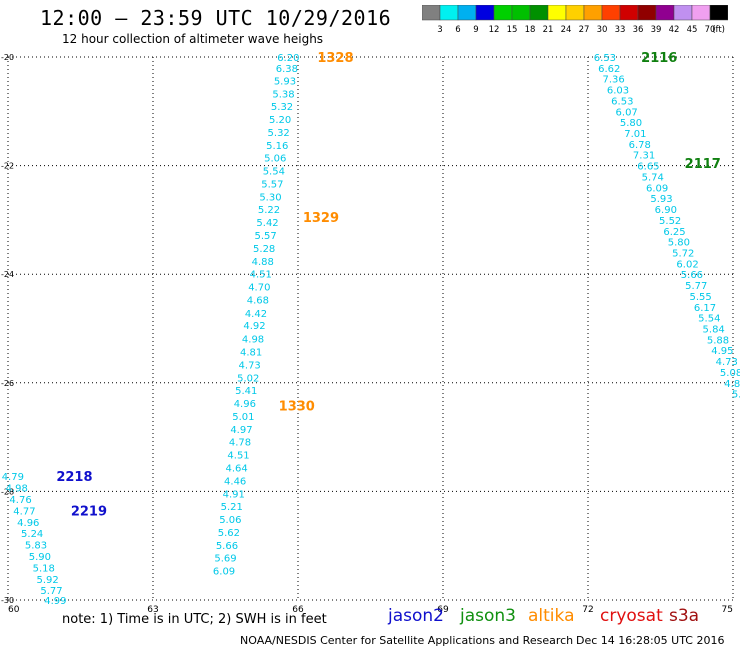  What do you see at coordinates (631, 616) in the screenshot?
I see `legend-cryosat: cryosat` at bounding box center [631, 616].